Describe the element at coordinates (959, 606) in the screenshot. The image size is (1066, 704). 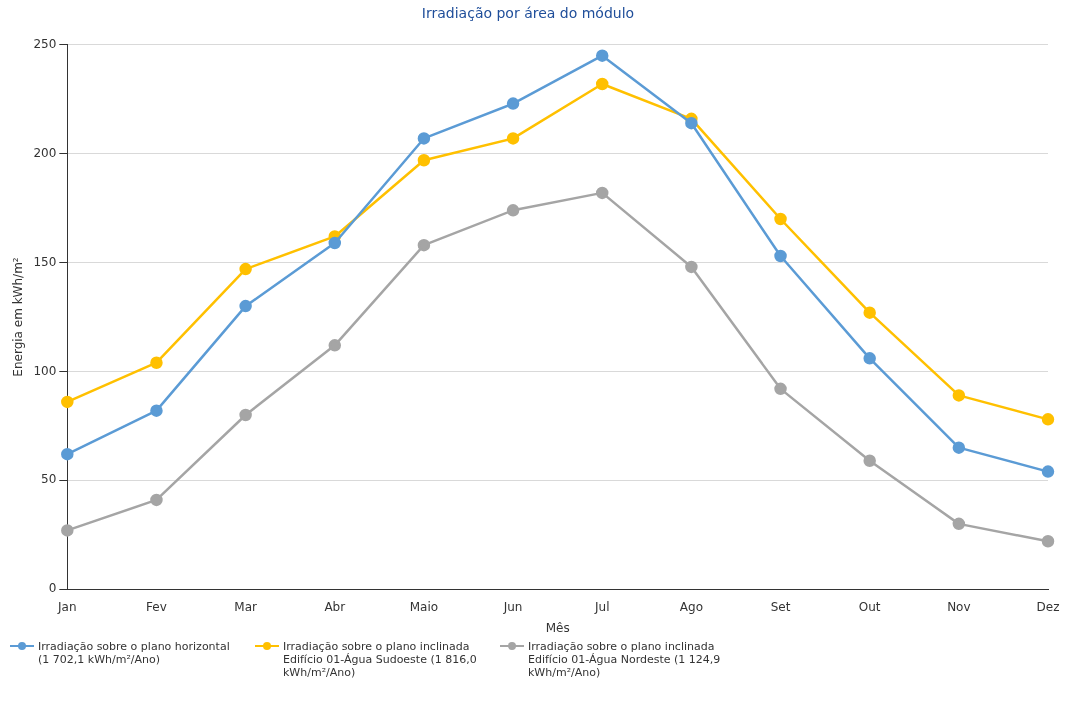
I see `x-tick-label: Nov` at that location.